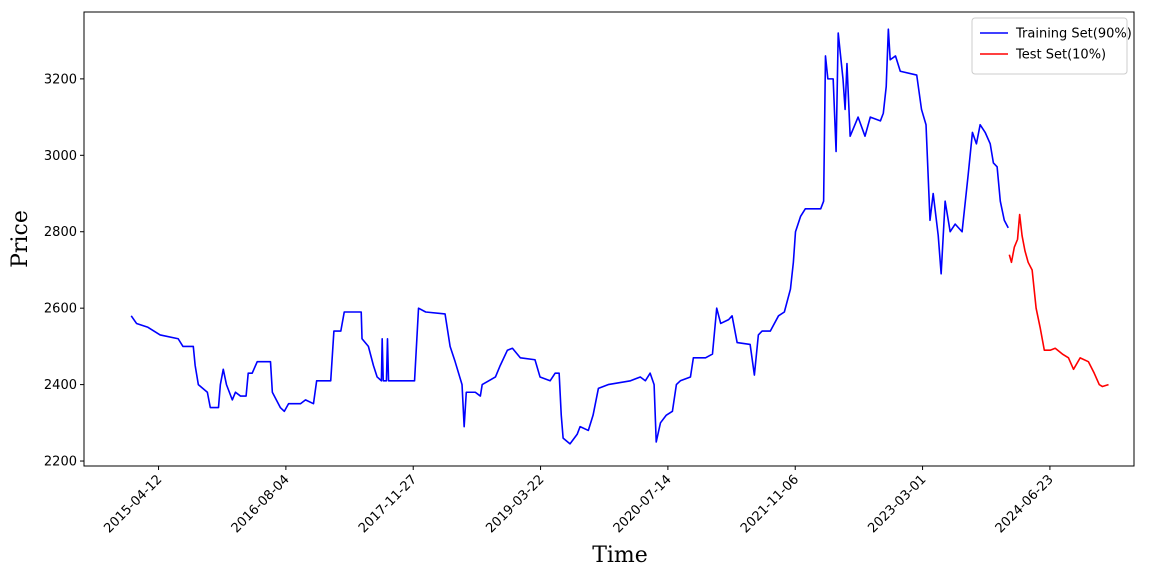 This screenshot has height=572, width=1166. What do you see at coordinates (60, 385) in the screenshot?
I see `y-tick-label: 2400` at bounding box center [60, 385].